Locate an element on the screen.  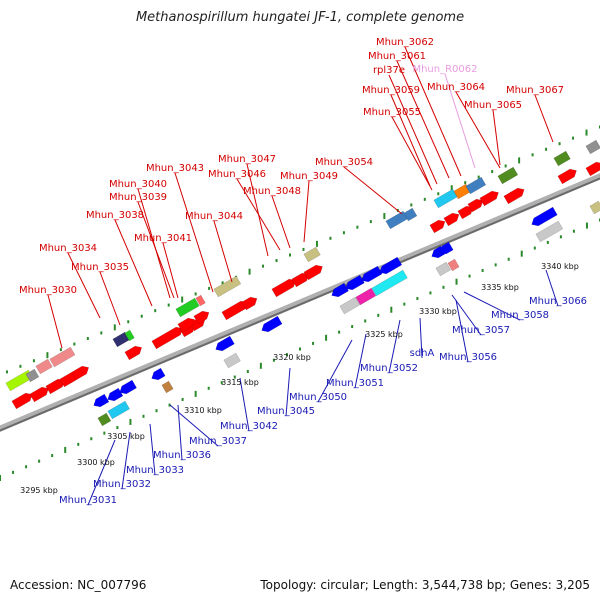
bottom-gene-label: Mhun_3052 is located at coordinates (389, 368).